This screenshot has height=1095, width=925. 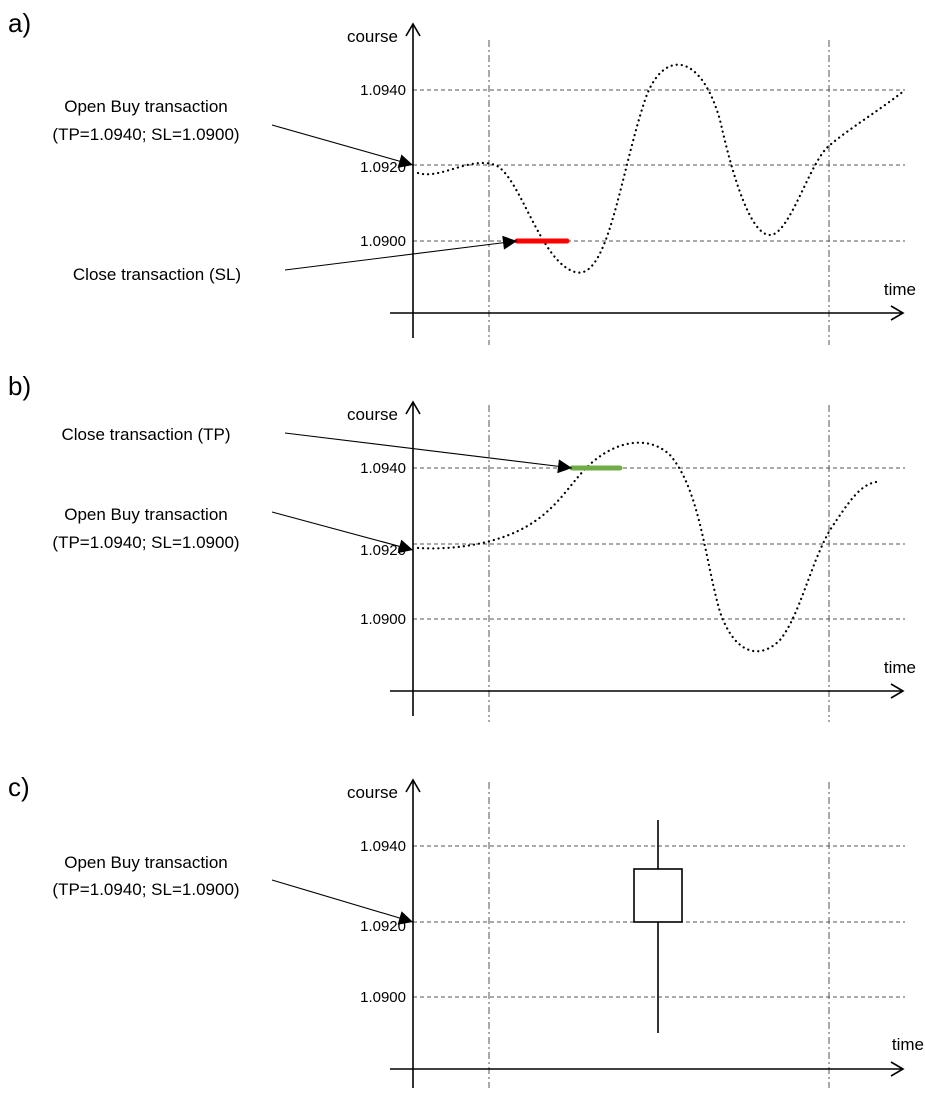 What do you see at coordinates (401, 253) in the screenshot?
I see `close-arrow-a` at bounding box center [401, 253].